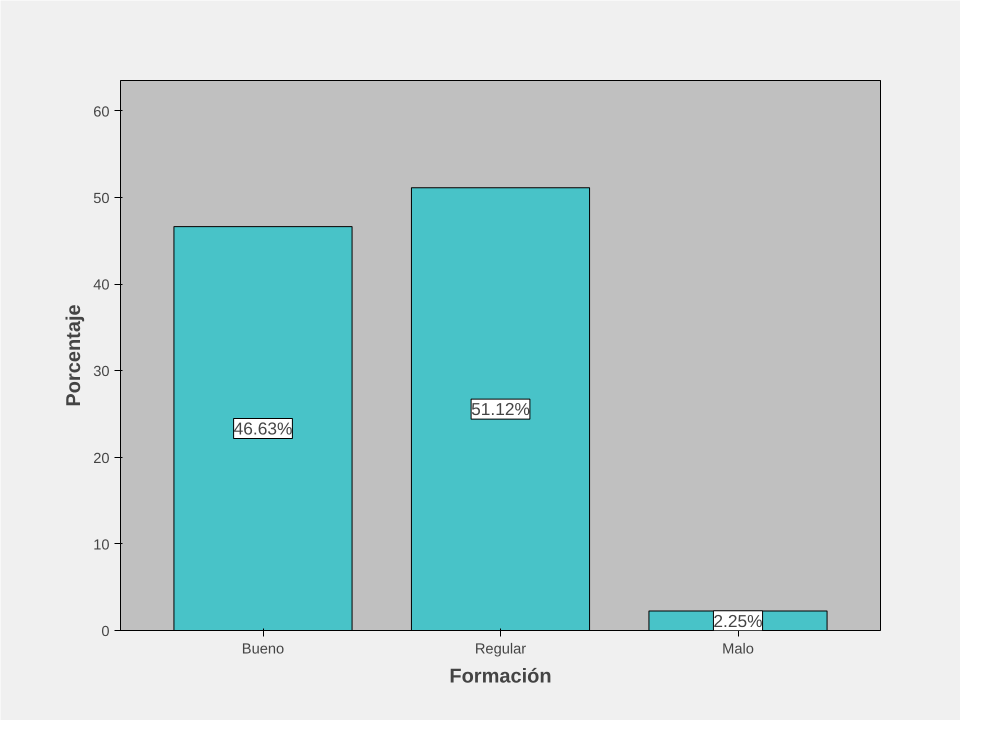  Describe the element at coordinates (738, 620) in the screenshot. I see `data-label: 2.25%` at that location.